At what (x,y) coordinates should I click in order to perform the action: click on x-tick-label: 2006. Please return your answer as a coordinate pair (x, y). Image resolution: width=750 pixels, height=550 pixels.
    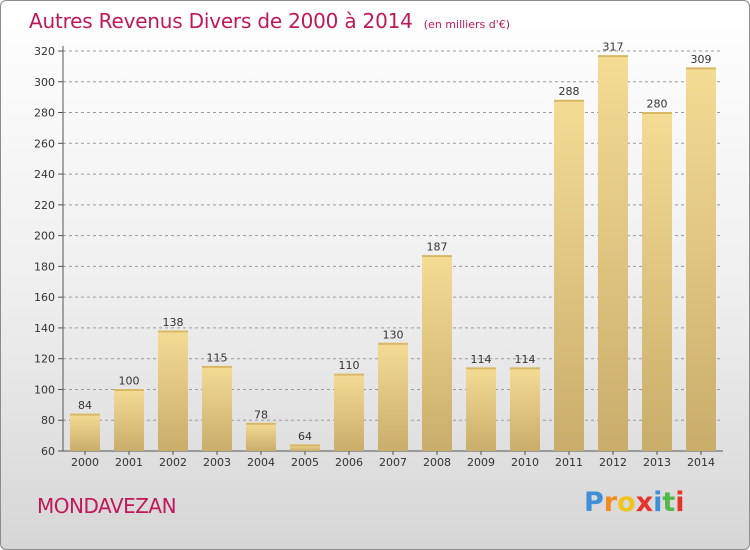
    Looking at the image, I should click on (349, 462).